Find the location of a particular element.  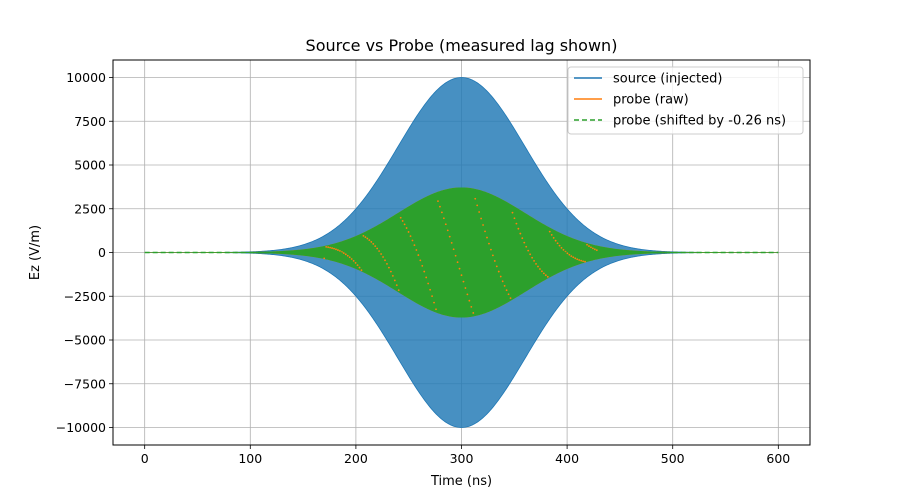

y-tick-label: 7500 is located at coordinates (90, 121).